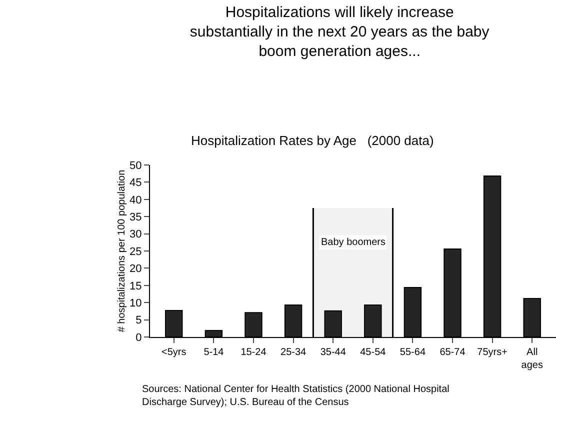 The height and width of the screenshot is (424, 566). Describe the element at coordinates (174, 352) in the screenshot. I see `x-tick-label: <5yrs` at that location.